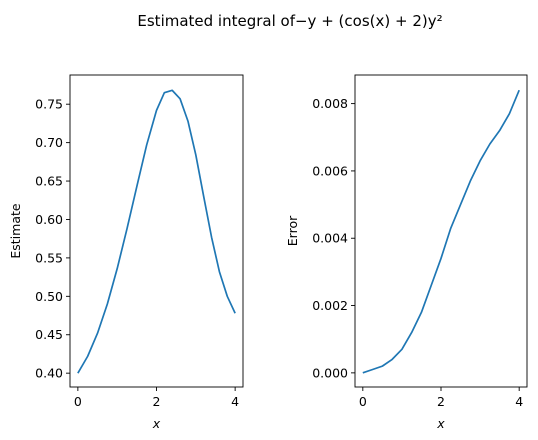 The height and width of the screenshot is (440, 538). I want to click on error-y-tick-label: 0.002, so click(330, 305).